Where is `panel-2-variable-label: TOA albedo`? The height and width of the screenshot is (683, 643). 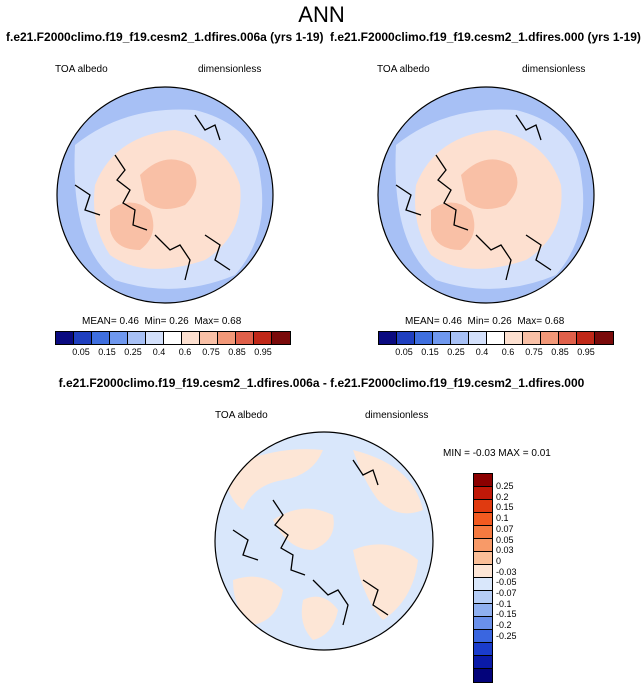 panel-2-variable-label: TOA albedo is located at coordinates (403, 69).